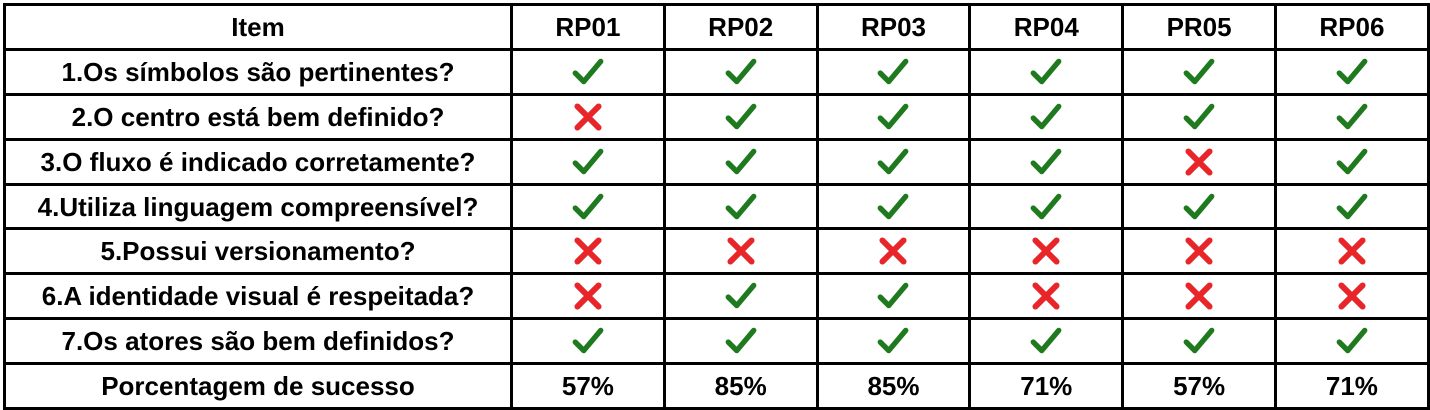  Describe the element at coordinates (258, 71) in the screenshot. I see `criterion-label: 1.Os símbolos são pertinentes?` at that location.